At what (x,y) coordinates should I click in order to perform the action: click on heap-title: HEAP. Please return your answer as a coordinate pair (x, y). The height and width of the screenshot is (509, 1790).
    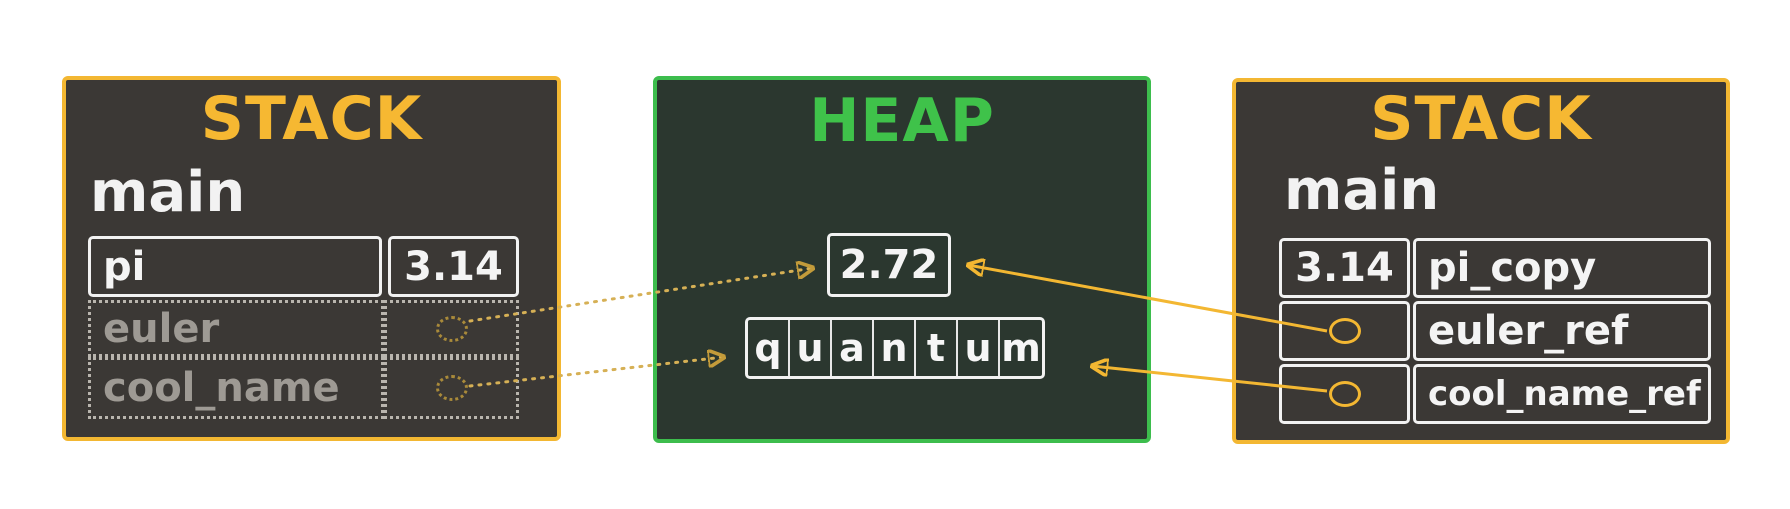
    Looking at the image, I should click on (902, 121).